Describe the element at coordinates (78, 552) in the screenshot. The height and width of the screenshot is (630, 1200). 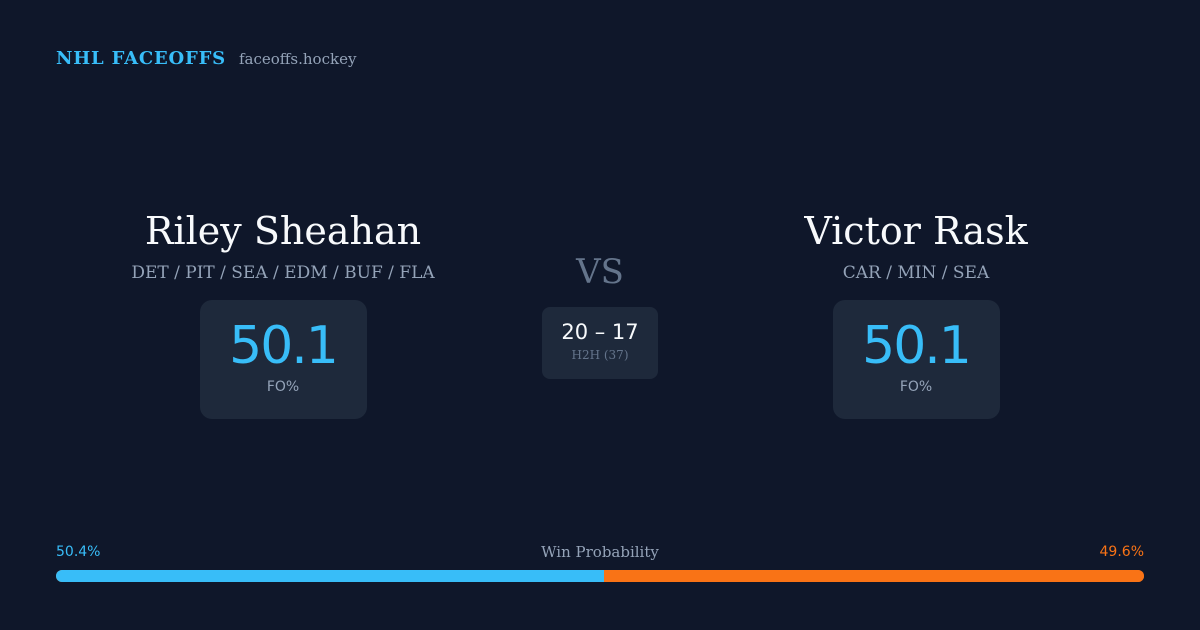
I see `win-probability-left-value: 50.4%` at that location.